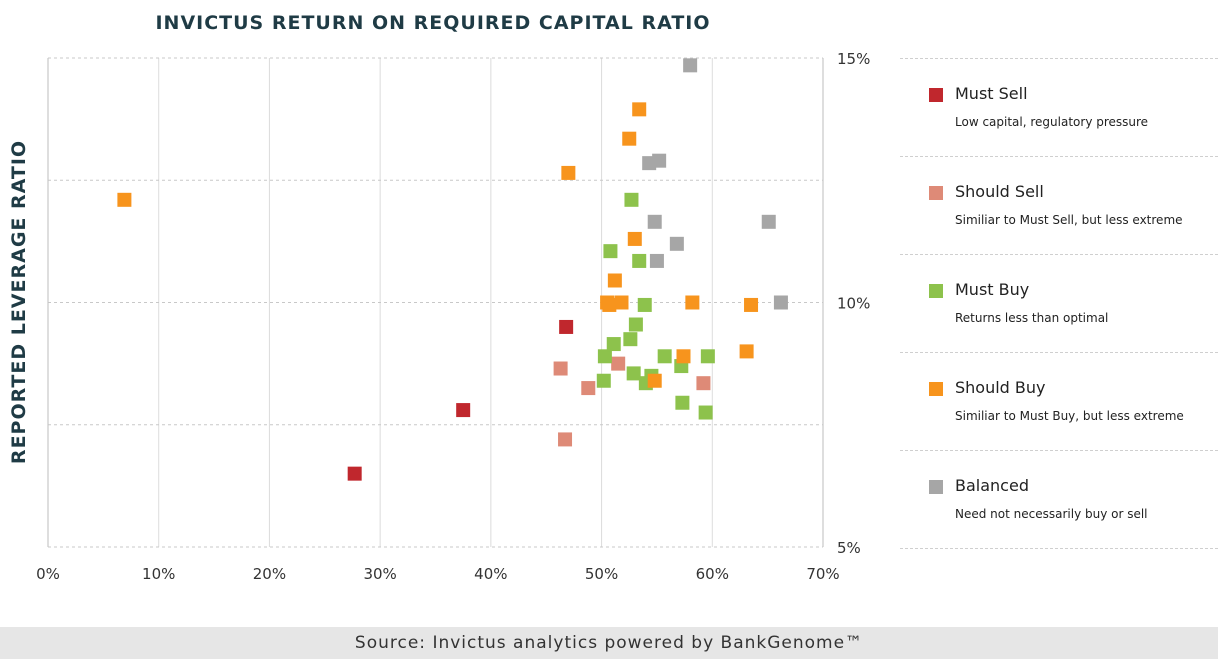  Describe the element at coordinates (1069, 220) in the screenshot. I see `legend-description: Similiar to Must Sell, but less extreme` at that location.